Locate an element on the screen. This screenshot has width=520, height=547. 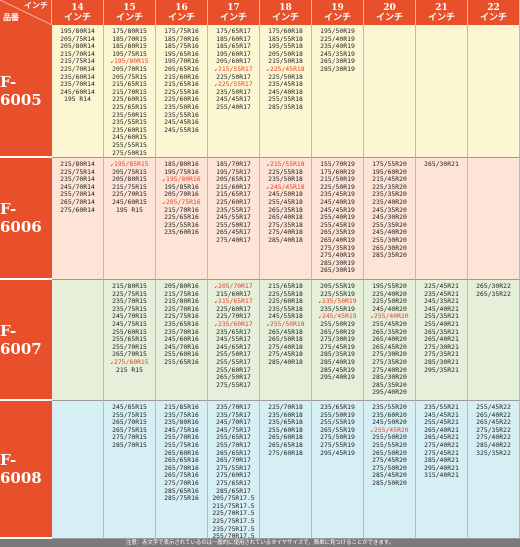
tire-size: 265/40R20 is located at coordinates (389, 339).